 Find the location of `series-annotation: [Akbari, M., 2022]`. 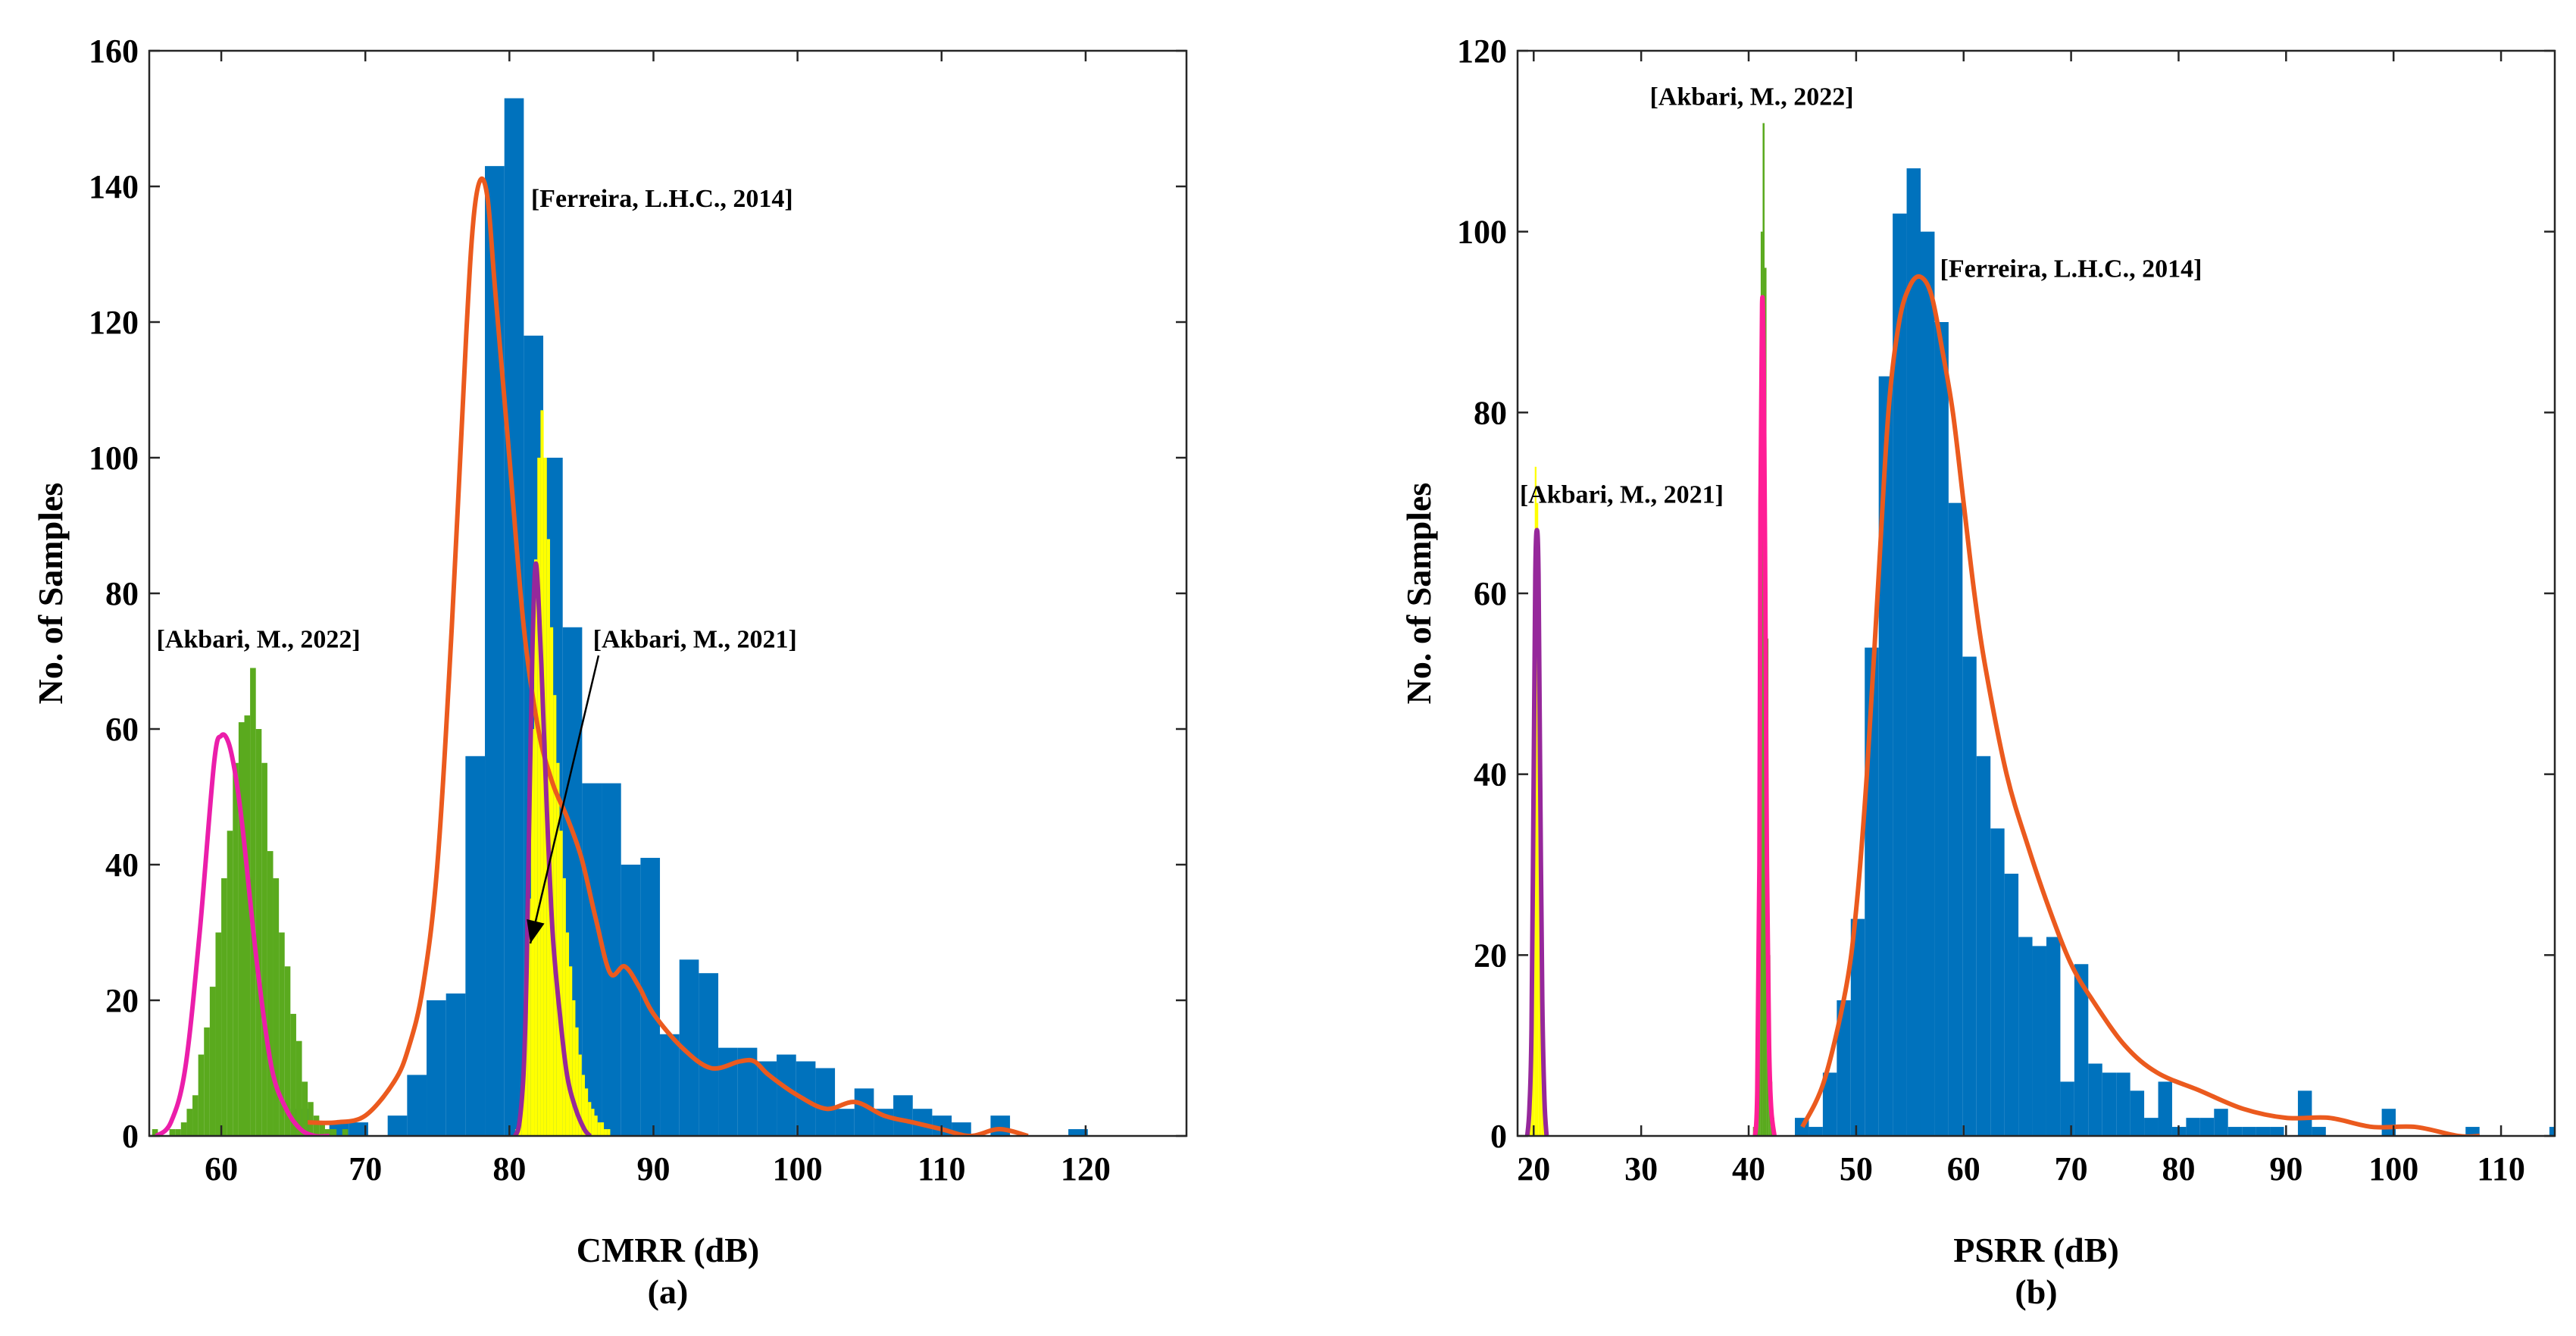

series-annotation: [Akbari, M., 2022] is located at coordinates (259, 640).